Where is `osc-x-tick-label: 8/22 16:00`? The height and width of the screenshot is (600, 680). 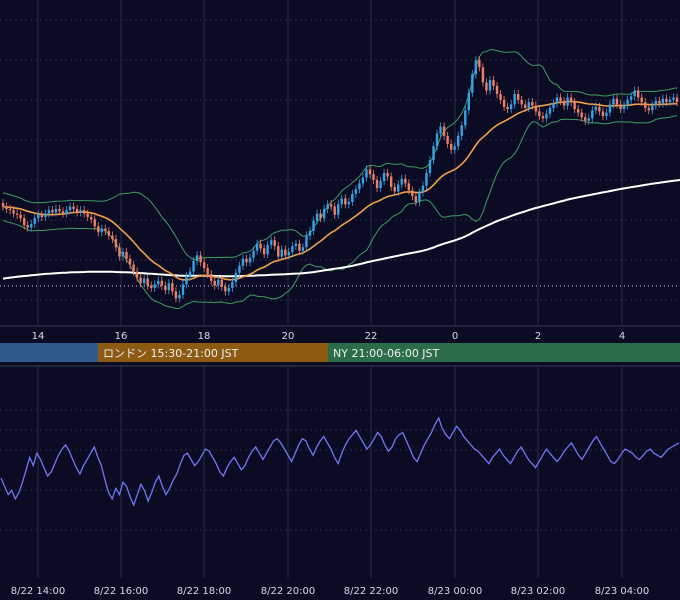
osc-x-tick-label: 8/22 16:00 is located at coordinates (121, 591).